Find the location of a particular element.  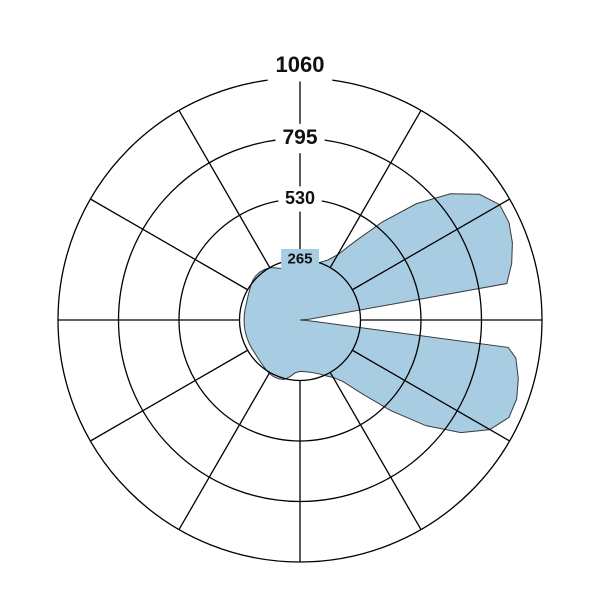

tick-label-1060: 1060 is located at coordinates (300, 64).